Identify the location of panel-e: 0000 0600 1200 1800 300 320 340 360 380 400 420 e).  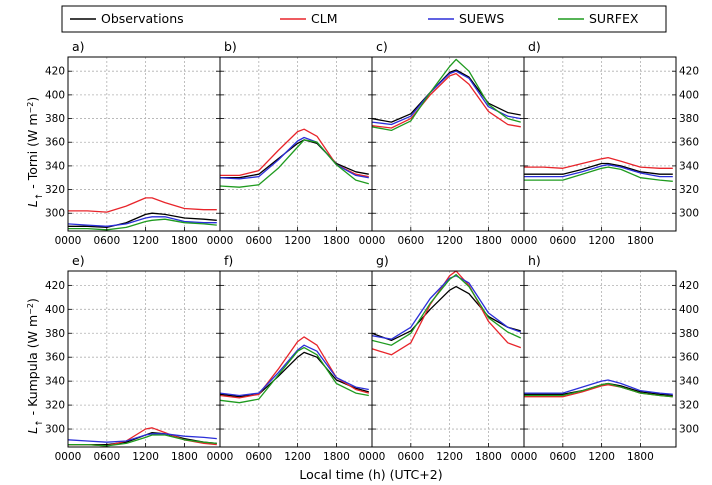
(133, 358).